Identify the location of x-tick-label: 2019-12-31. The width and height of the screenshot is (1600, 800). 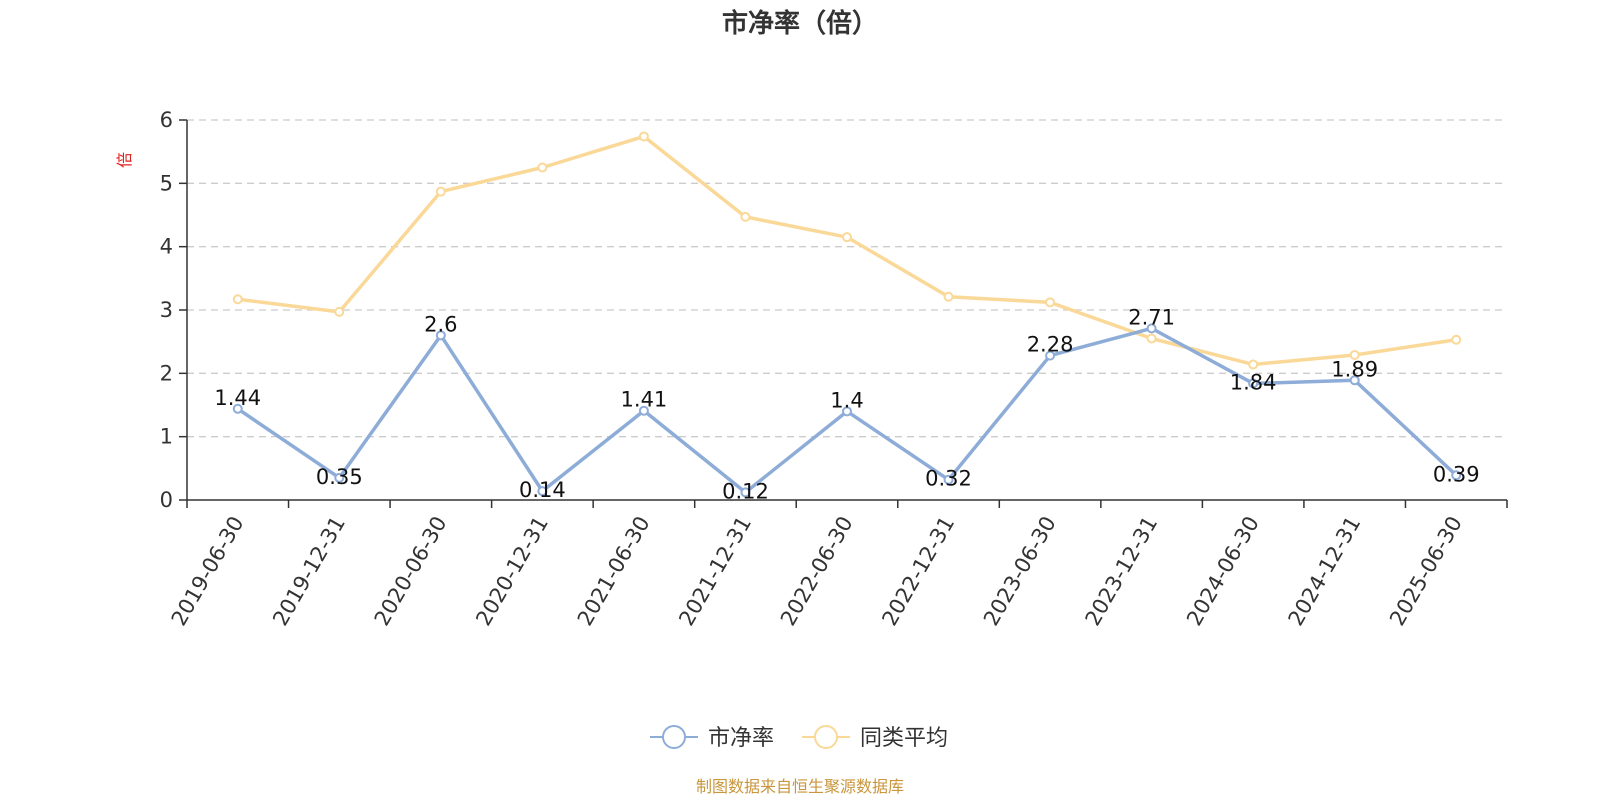
(309, 571).